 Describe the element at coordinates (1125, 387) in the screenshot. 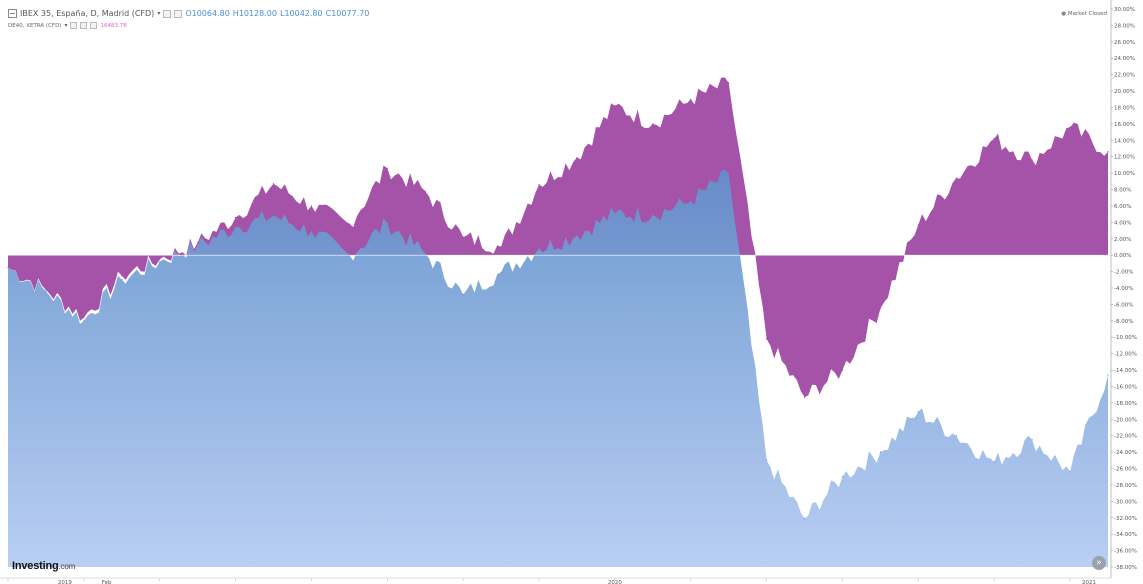

I see `y-tick-label: -16.00%` at that location.